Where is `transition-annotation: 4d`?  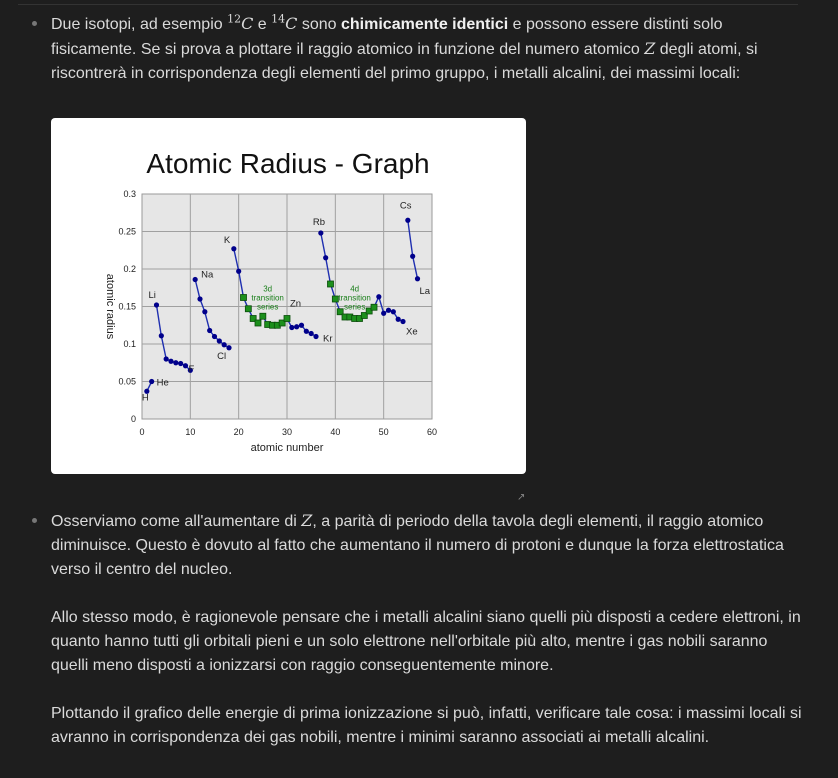
transition-annotation: 4d is located at coordinates (354, 289).